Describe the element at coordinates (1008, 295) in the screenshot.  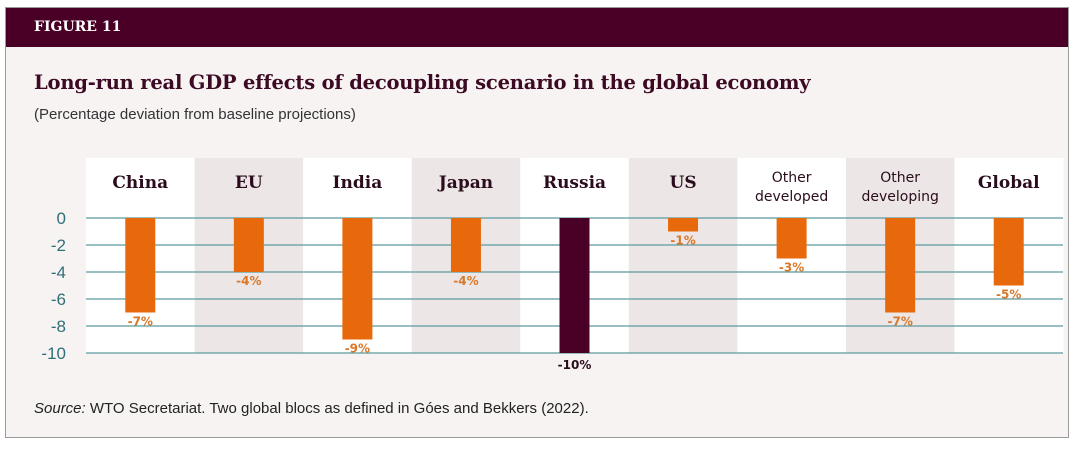
I see `data-label: -5%` at that location.